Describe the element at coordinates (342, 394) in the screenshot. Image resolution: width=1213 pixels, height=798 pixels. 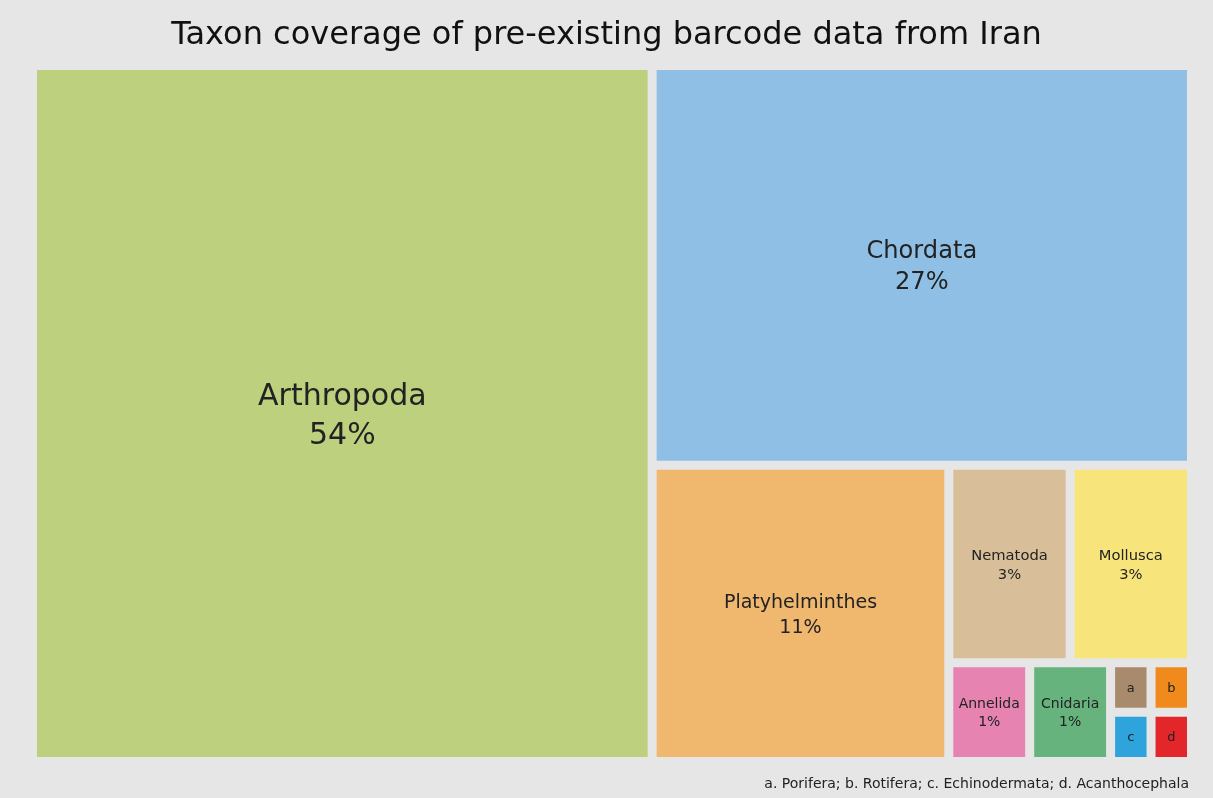
I see `category-label: Arthropoda` at that location.